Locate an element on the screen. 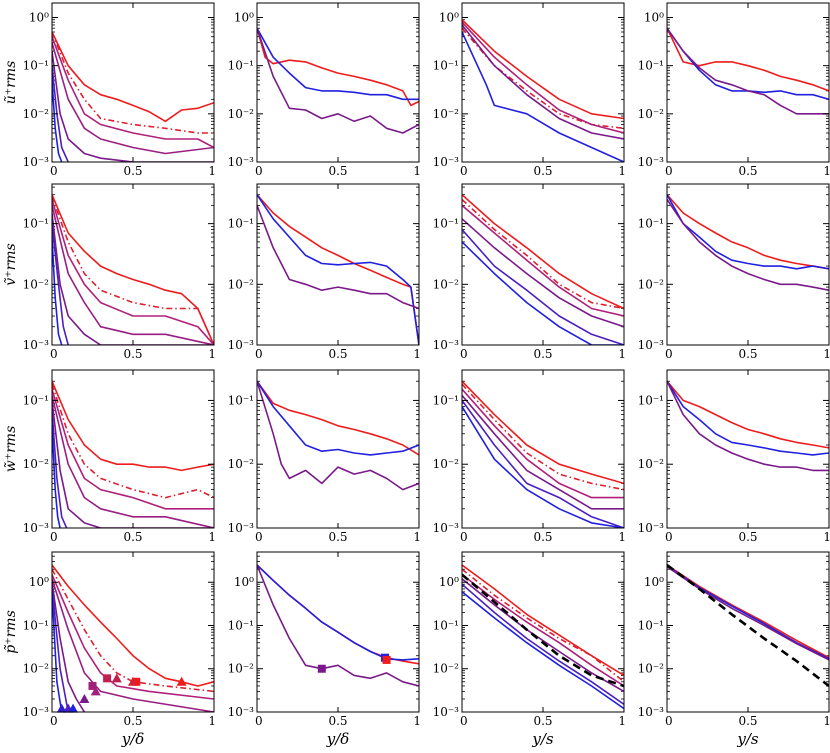 The width and height of the screenshot is (830, 753). panel-r2-c2: 0 0.5 1 10⁻¹ 10⁻² 10⁻³ is located at coordinates (529, 456).